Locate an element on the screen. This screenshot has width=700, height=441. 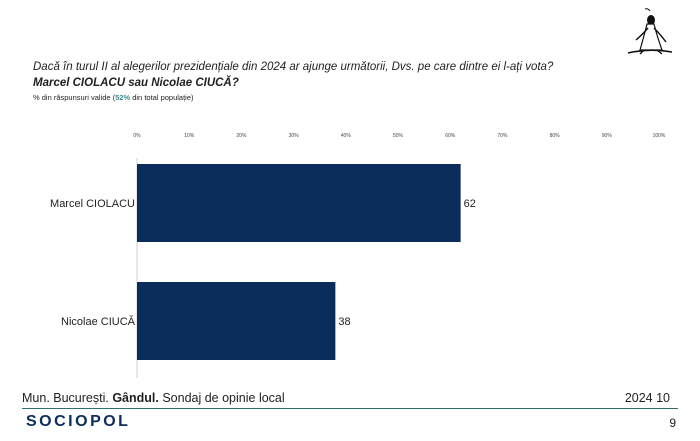
footer-date: 2024 10 is located at coordinates (647, 398).